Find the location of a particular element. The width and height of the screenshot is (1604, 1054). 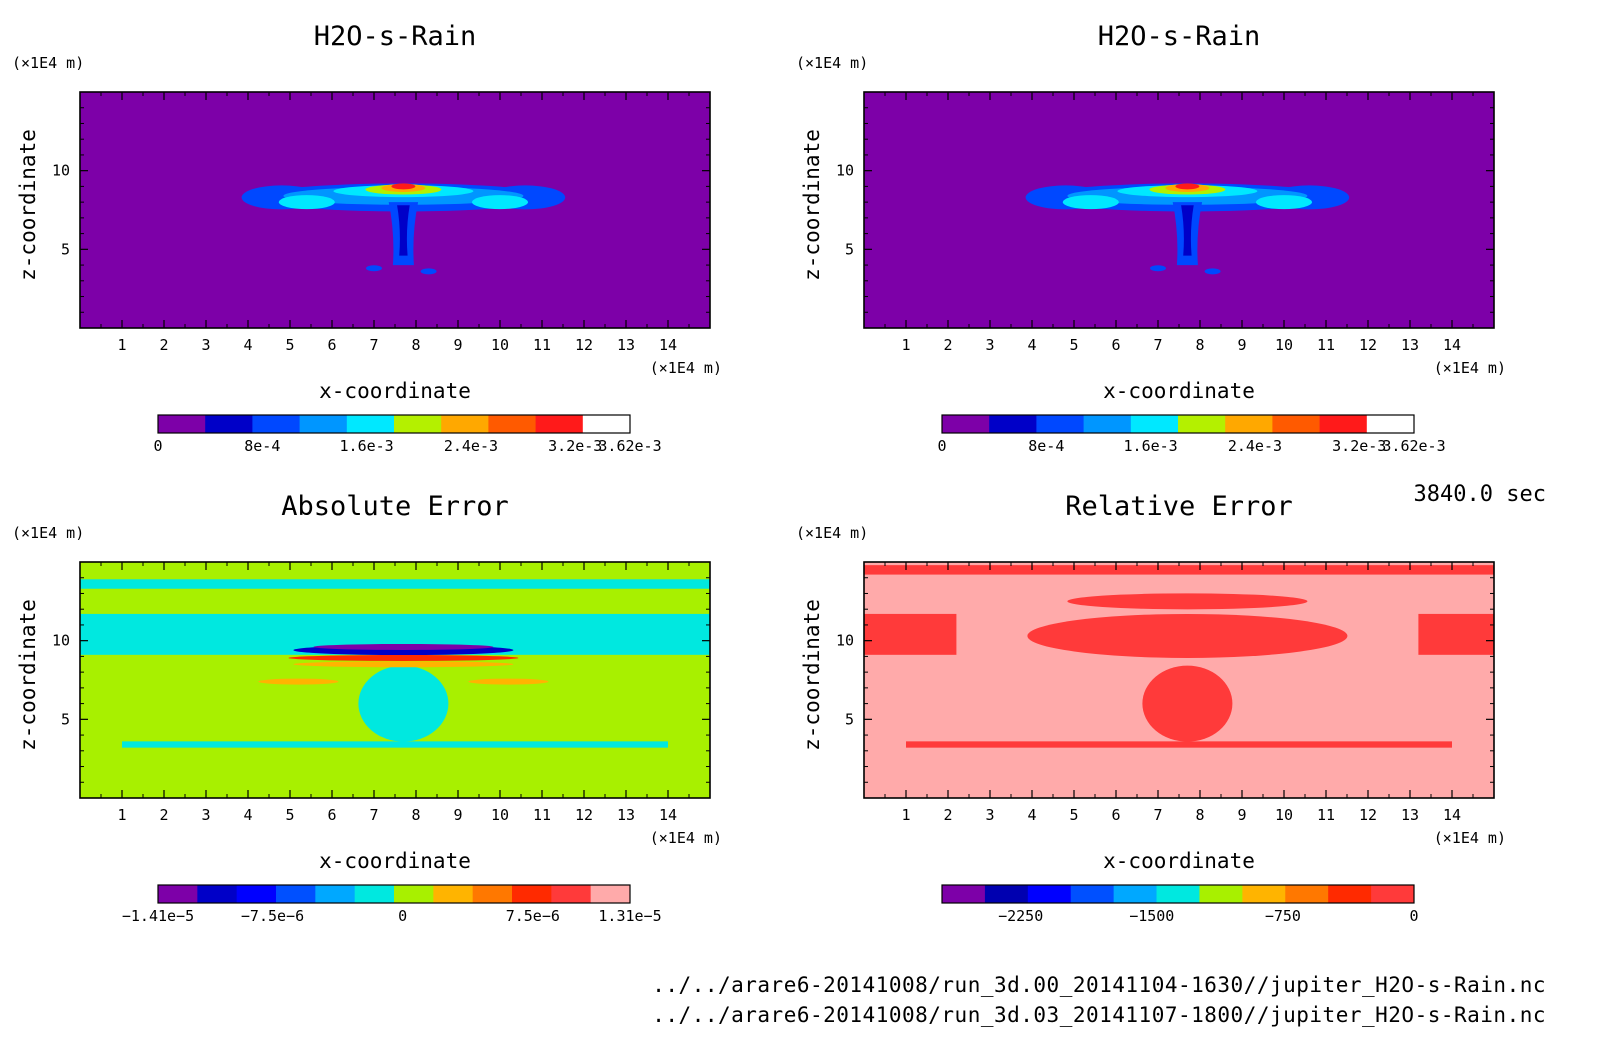

colorbar-tick-label: −1500 is located at coordinates (1151, 916).